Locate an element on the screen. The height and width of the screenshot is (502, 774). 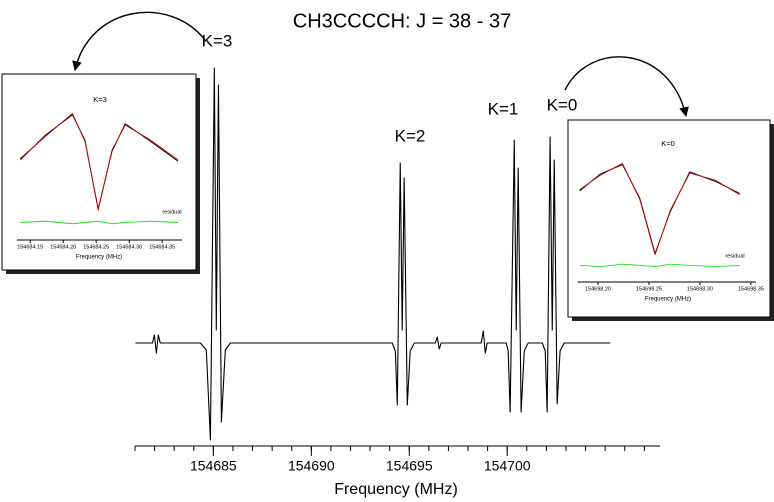
x-tick-label: 154690 is located at coordinates (311, 466).